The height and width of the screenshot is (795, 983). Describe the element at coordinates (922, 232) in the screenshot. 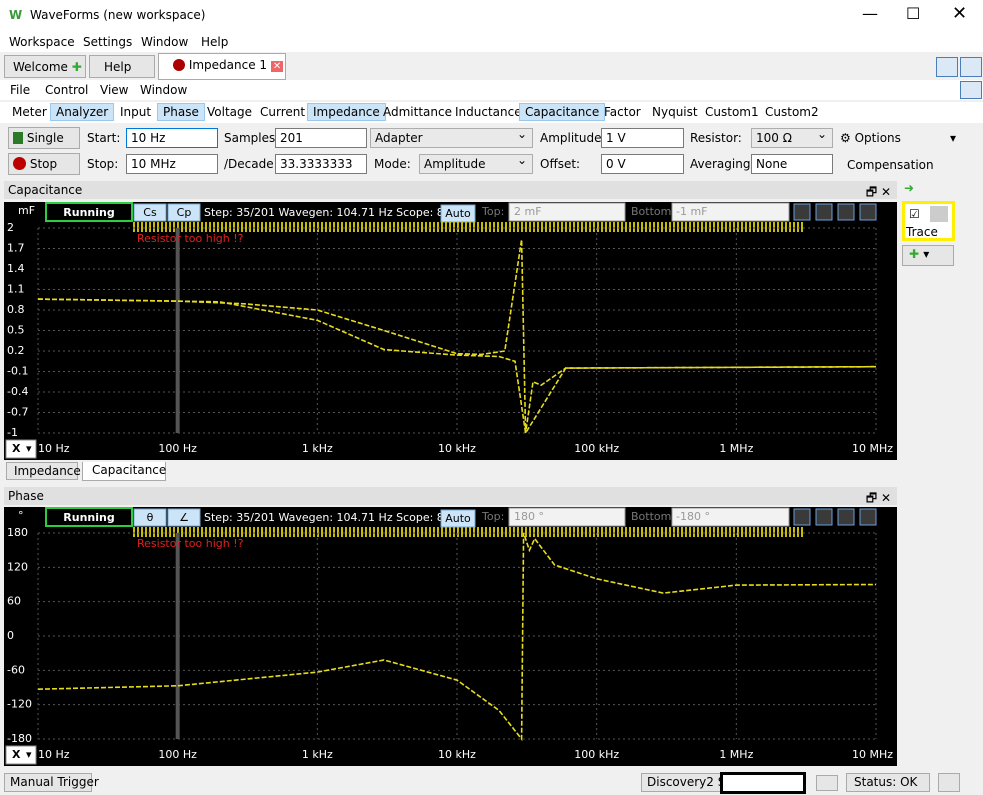

I see `trace-label: Trace` at that location.